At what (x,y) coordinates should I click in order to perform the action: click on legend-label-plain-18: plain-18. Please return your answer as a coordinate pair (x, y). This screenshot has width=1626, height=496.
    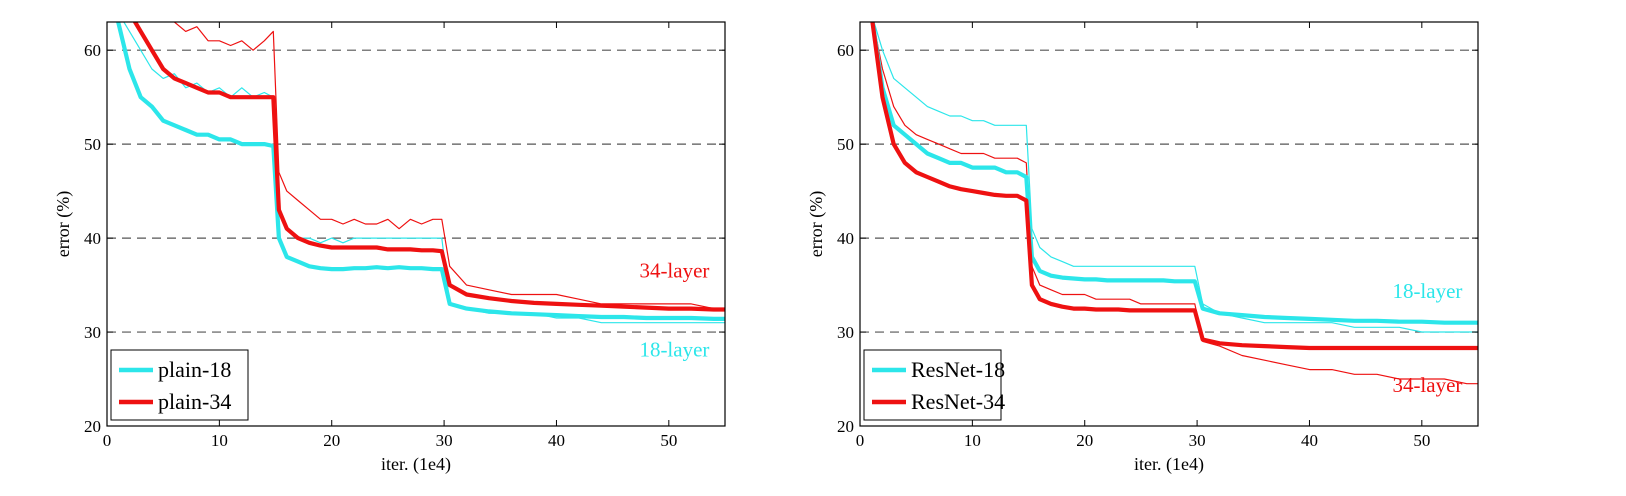
    Looking at the image, I should click on (194, 369).